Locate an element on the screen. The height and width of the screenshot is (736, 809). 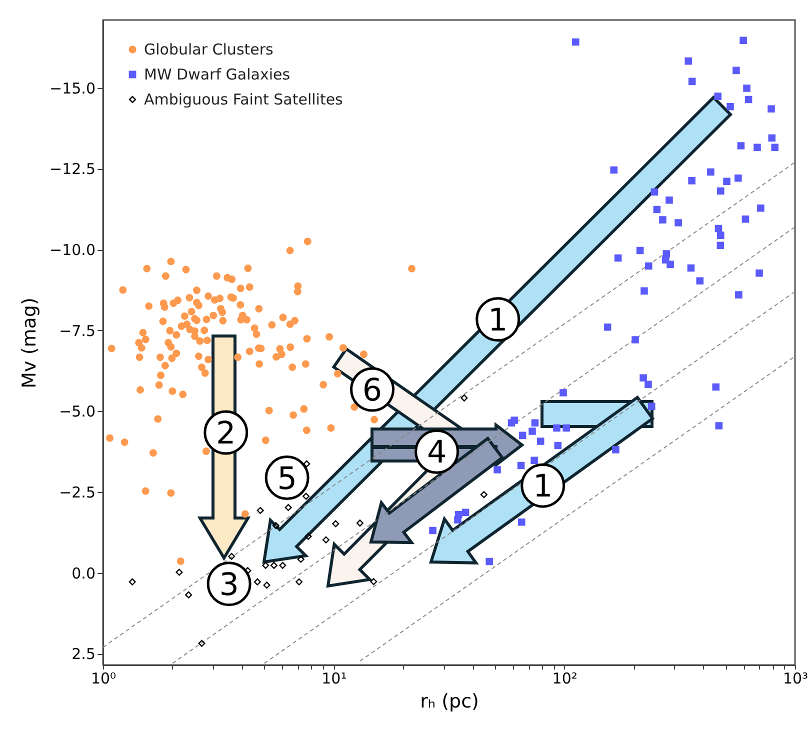
y-tick-label: −5.0 is located at coordinates (77, 411).